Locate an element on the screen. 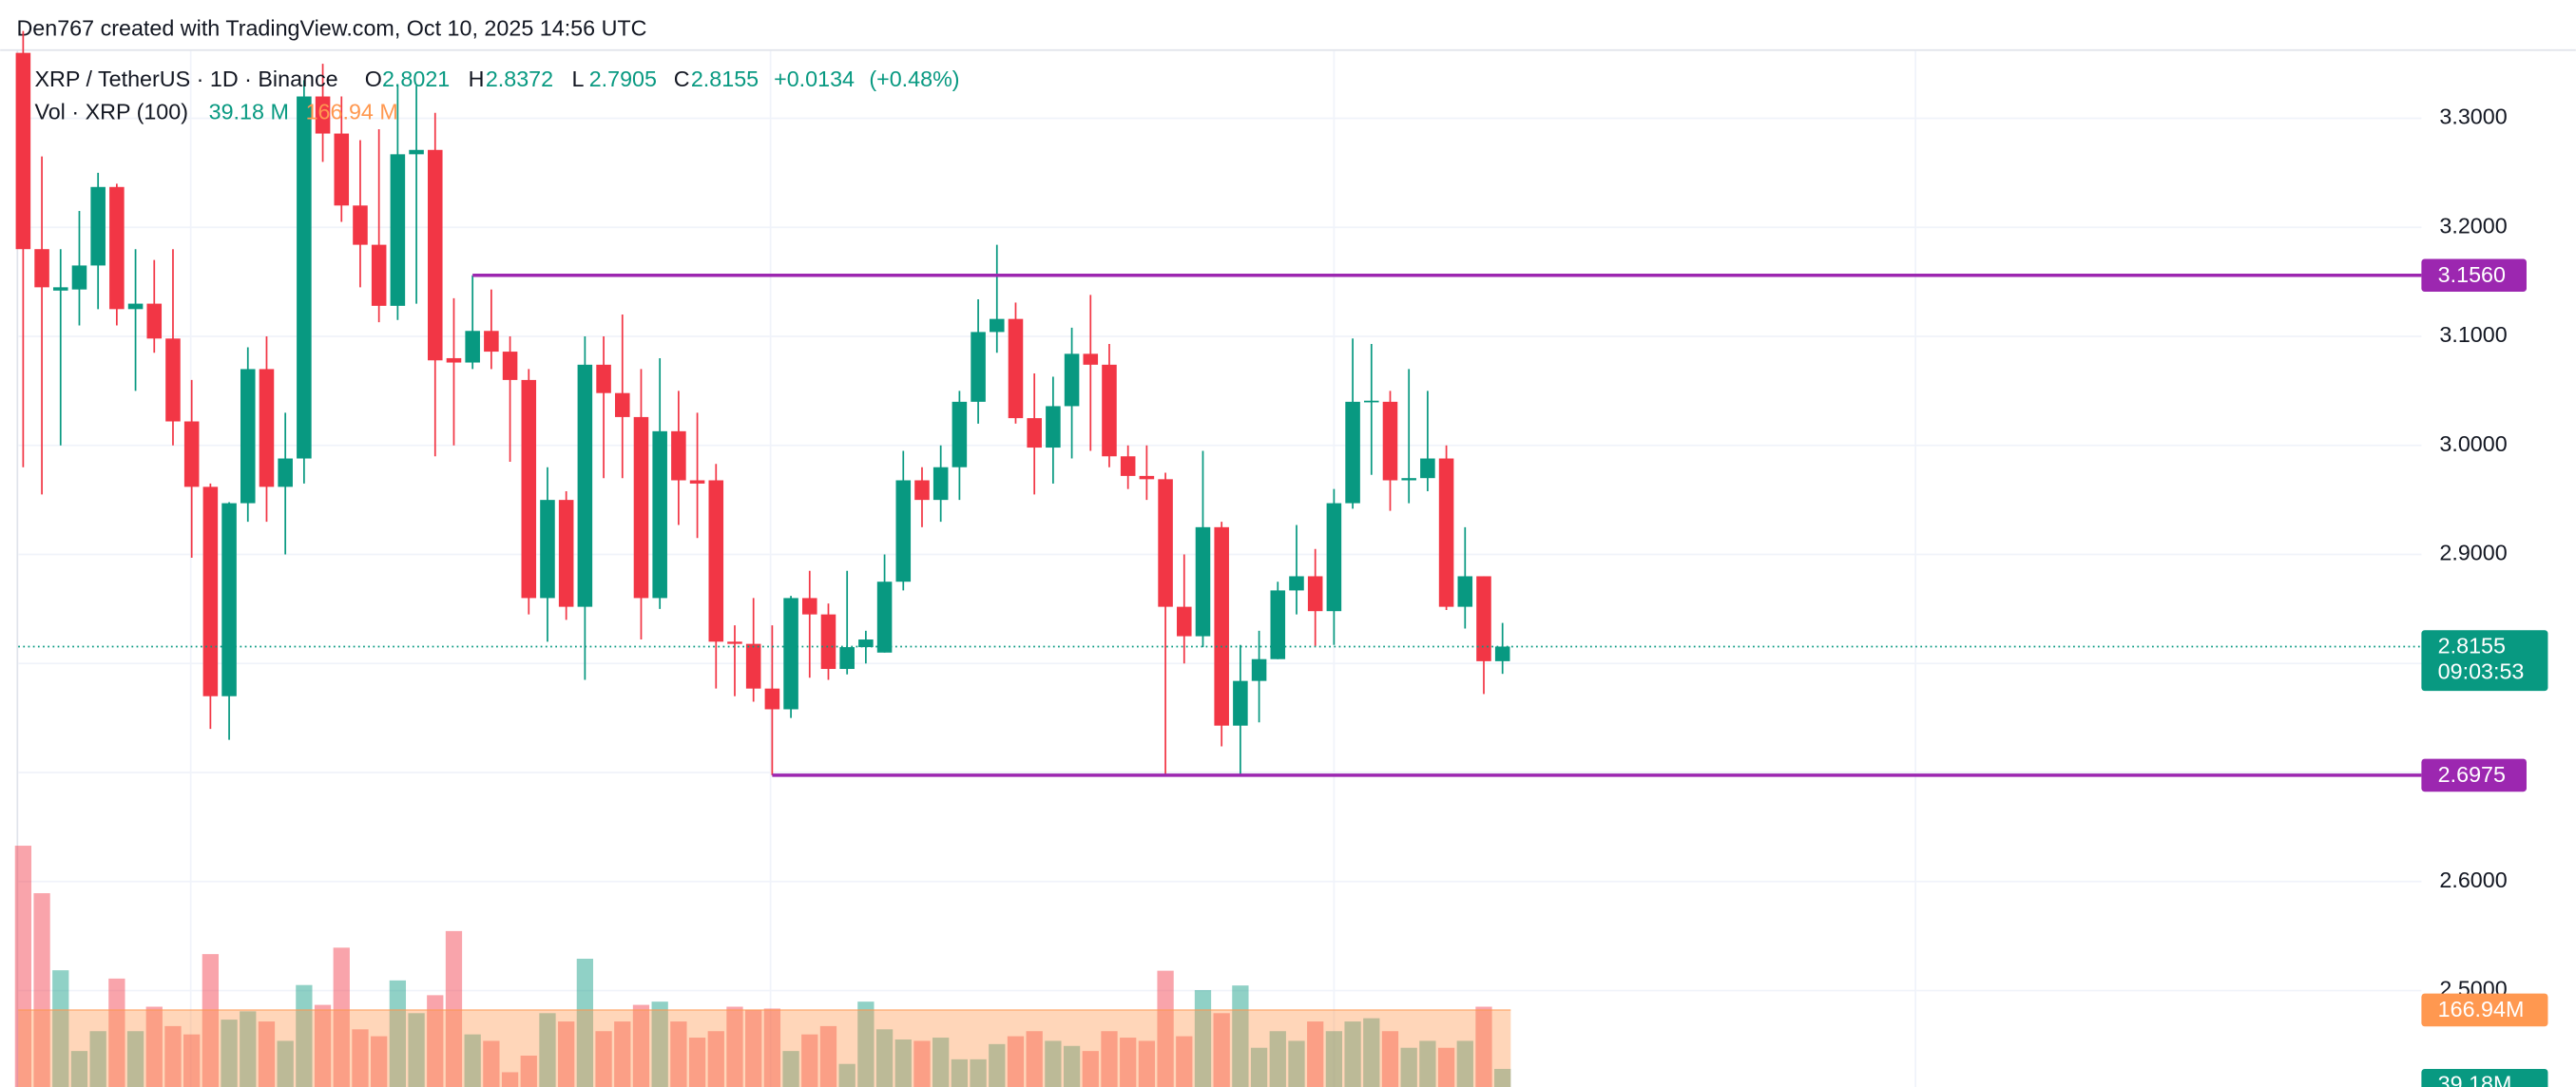 This screenshot has width=2576, height=1087. volume-ma-box is located at coordinates (2484, 1010).